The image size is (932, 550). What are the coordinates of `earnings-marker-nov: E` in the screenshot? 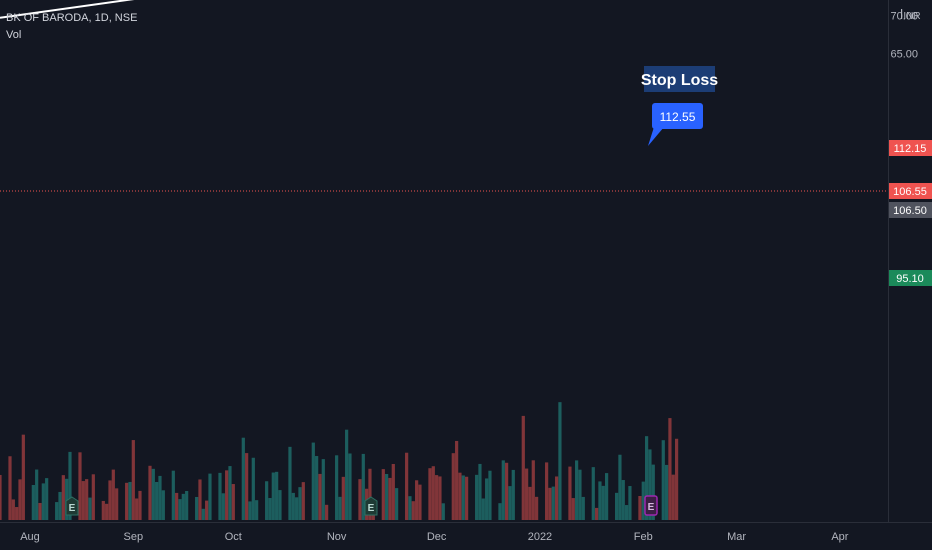 It's located at (371, 506).